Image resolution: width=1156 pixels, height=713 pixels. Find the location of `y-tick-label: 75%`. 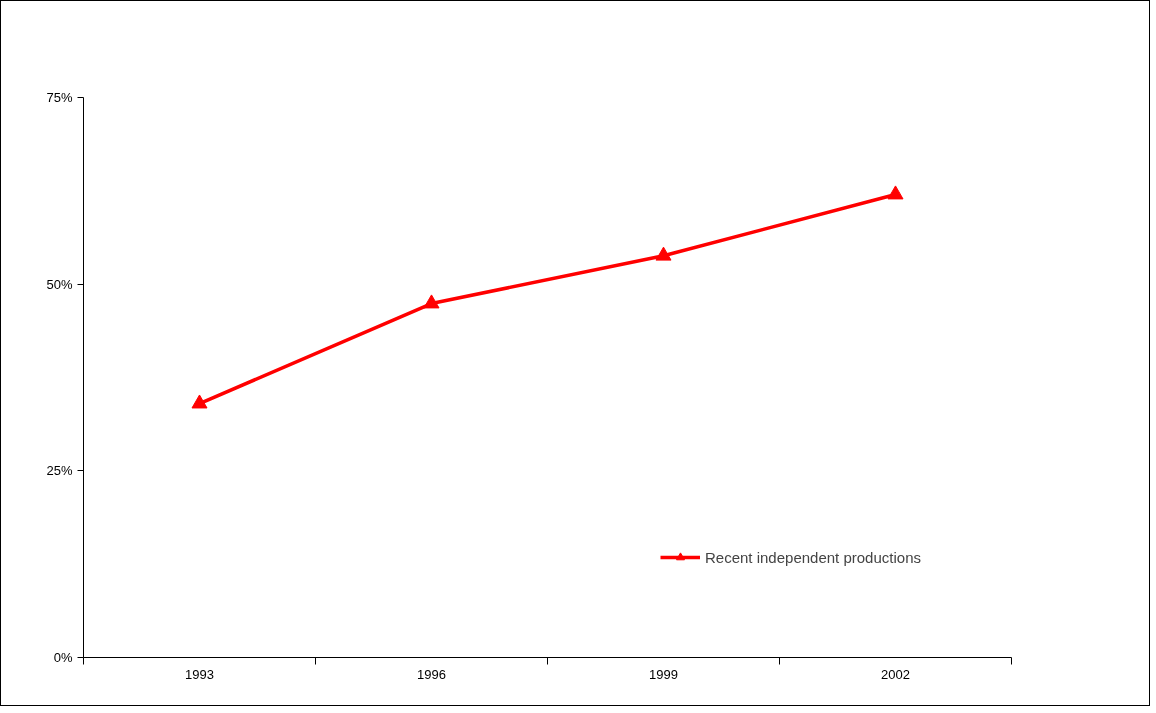

y-tick-label: 75% is located at coordinates (59, 97).